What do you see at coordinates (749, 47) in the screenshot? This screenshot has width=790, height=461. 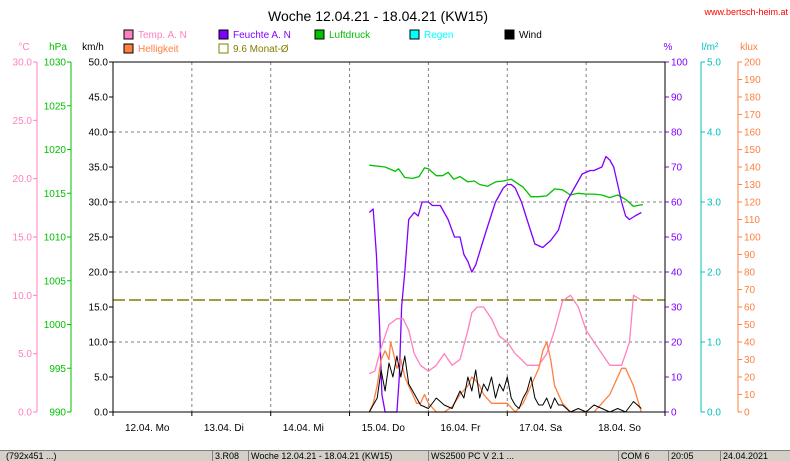 I see `klux-unit-label: klux` at bounding box center [749, 47].